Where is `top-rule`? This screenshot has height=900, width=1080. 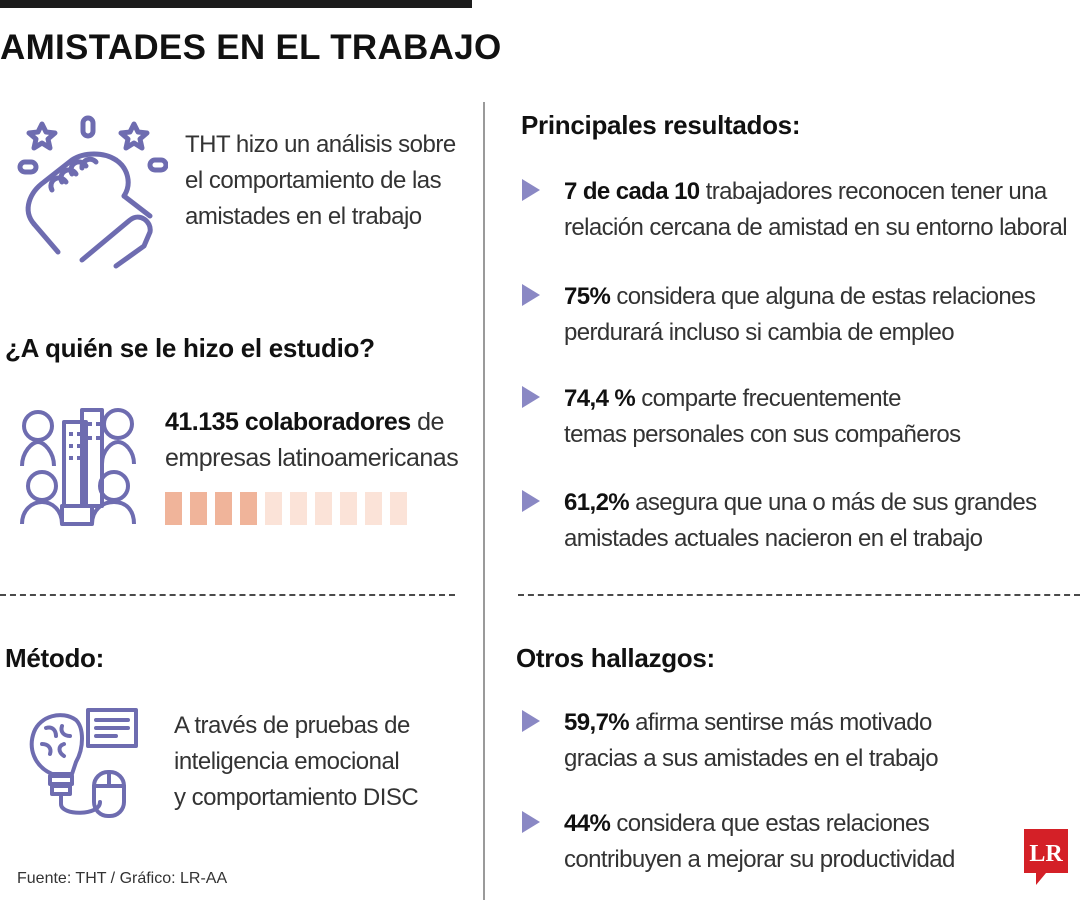 top-rule is located at coordinates (236, 4).